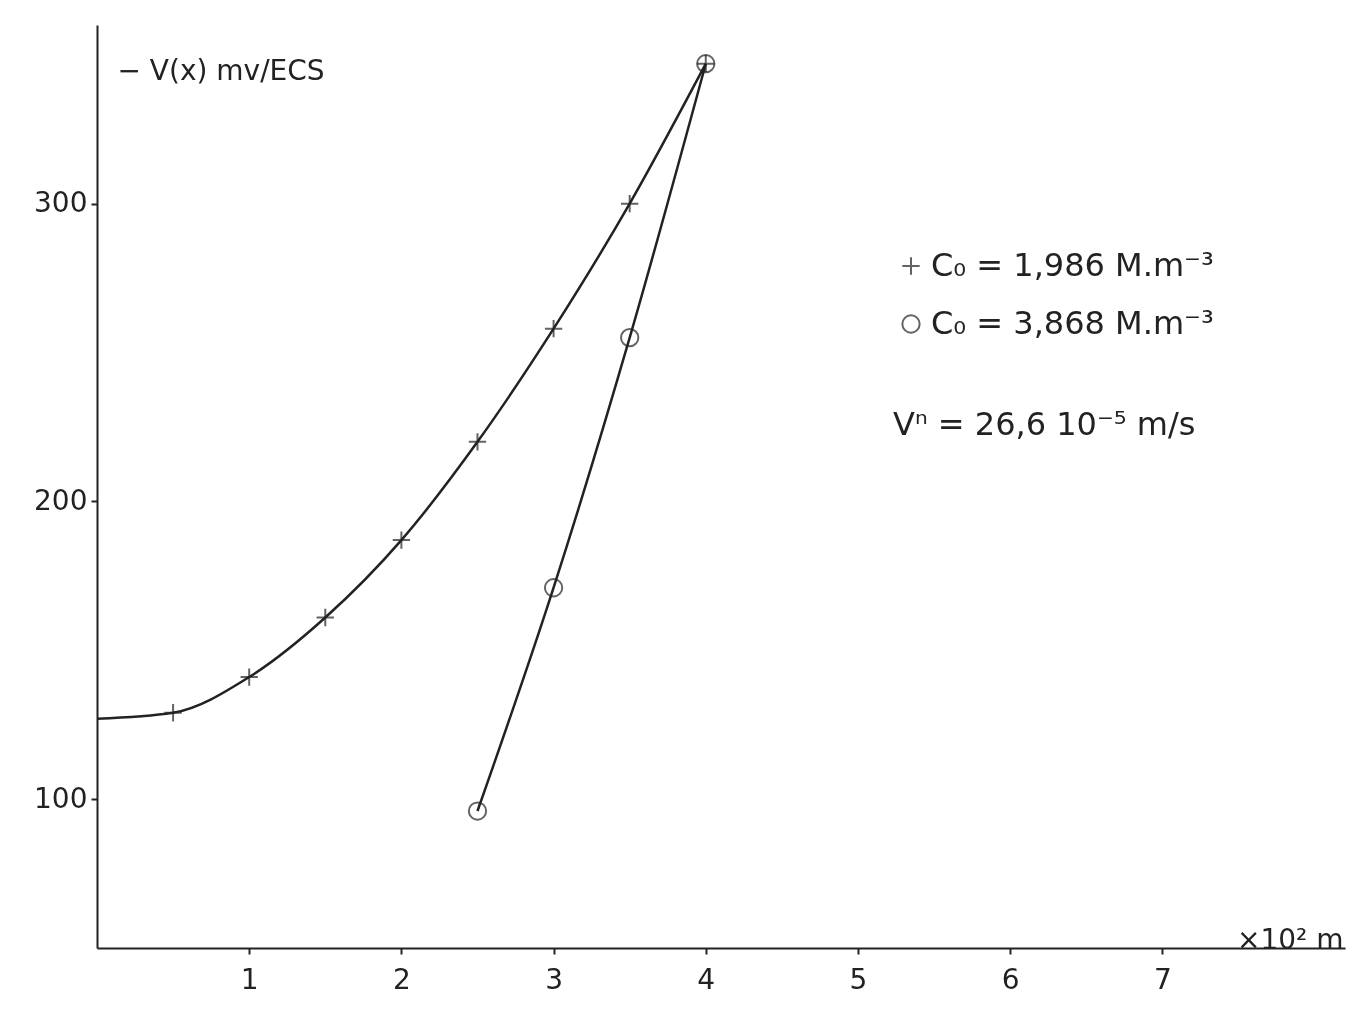 The width and height of the screenshot is (1358, 1015). What do you see at coordinates (221, 70) in the screenshot?
I see `y-axis-title: − V(x) mv/ECS` at bounding box center [221, 70].